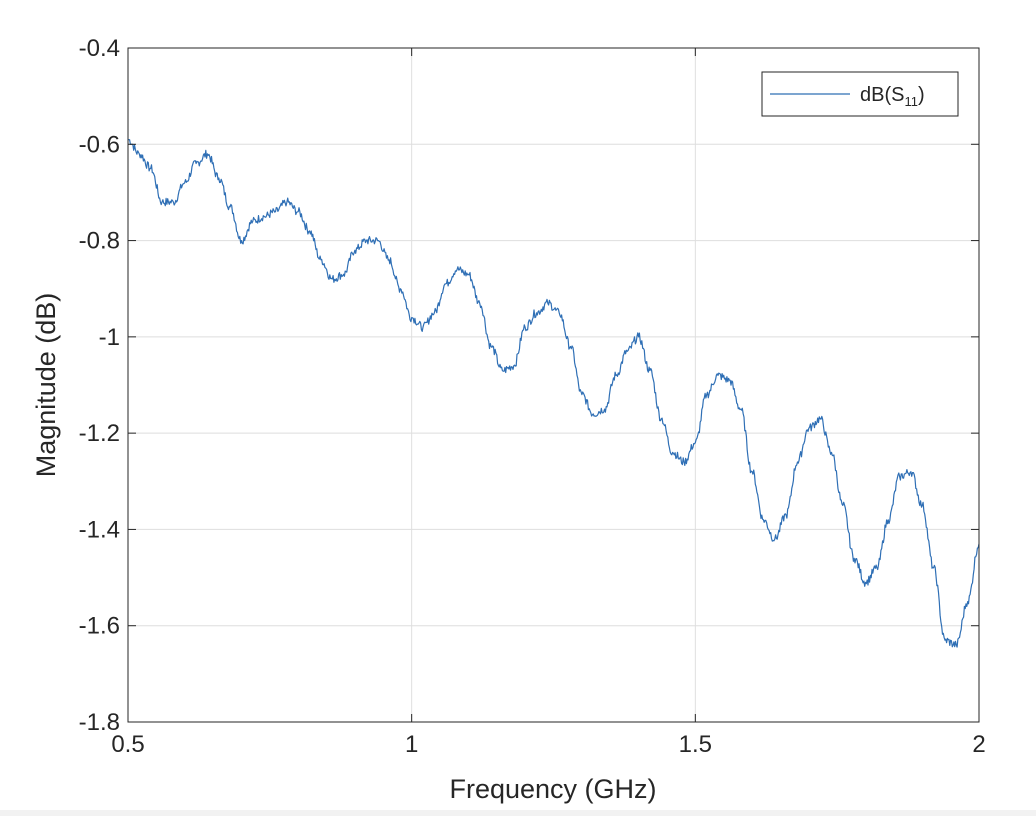  Describe the element at coordinates (921, 95) in the screenshot. I see `legend-label-suffix: )` at that location.